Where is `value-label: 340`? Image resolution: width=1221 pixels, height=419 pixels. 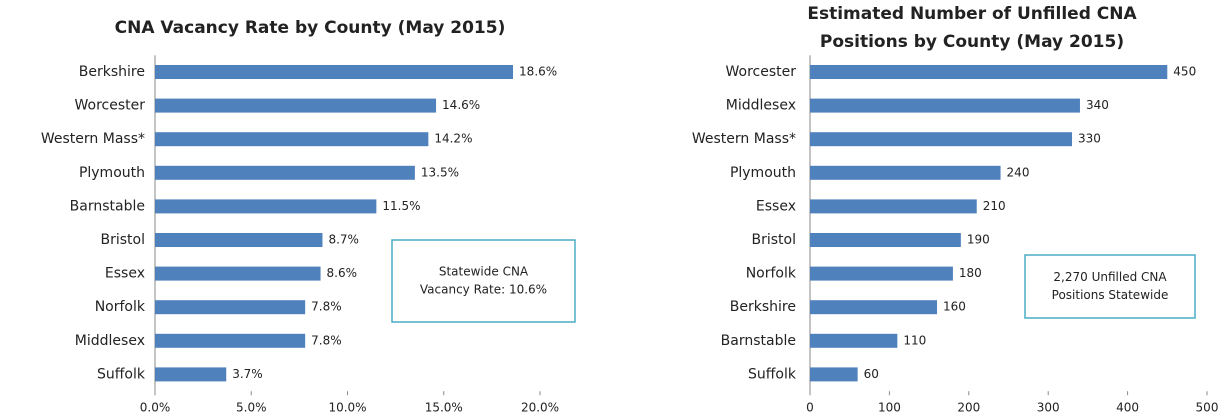 value-label: 340 is located at coordinates (1097, 105).